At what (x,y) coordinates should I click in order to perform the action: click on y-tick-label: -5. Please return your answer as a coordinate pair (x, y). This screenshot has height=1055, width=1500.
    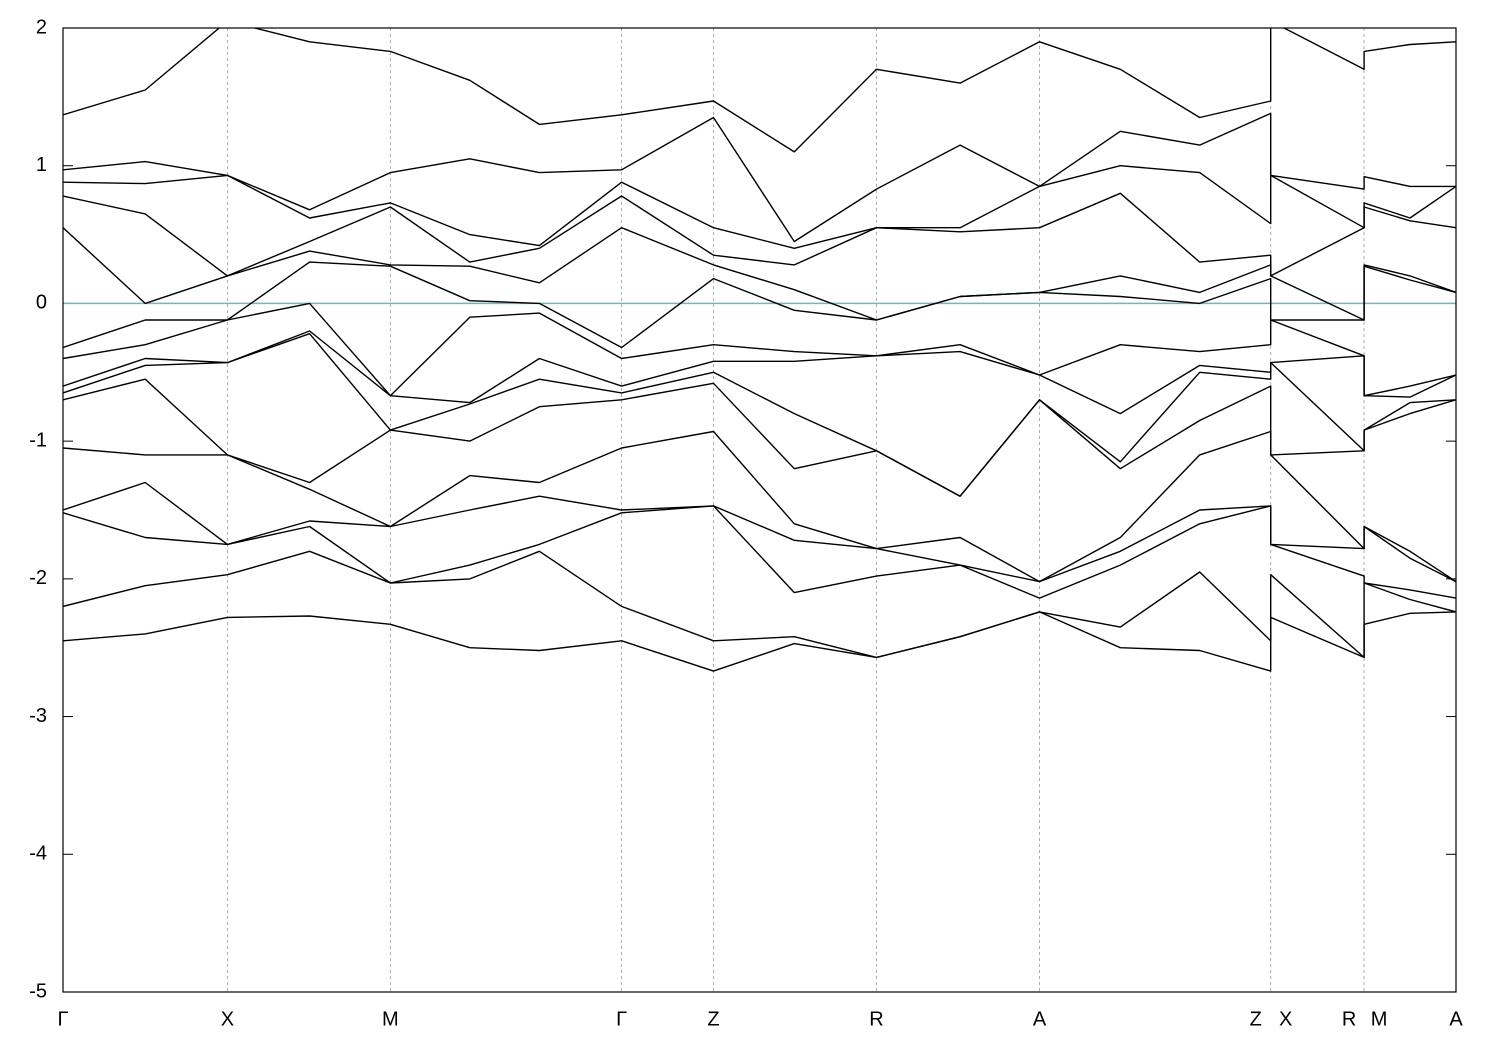
    Looking at the image, I should click on (38, 991).